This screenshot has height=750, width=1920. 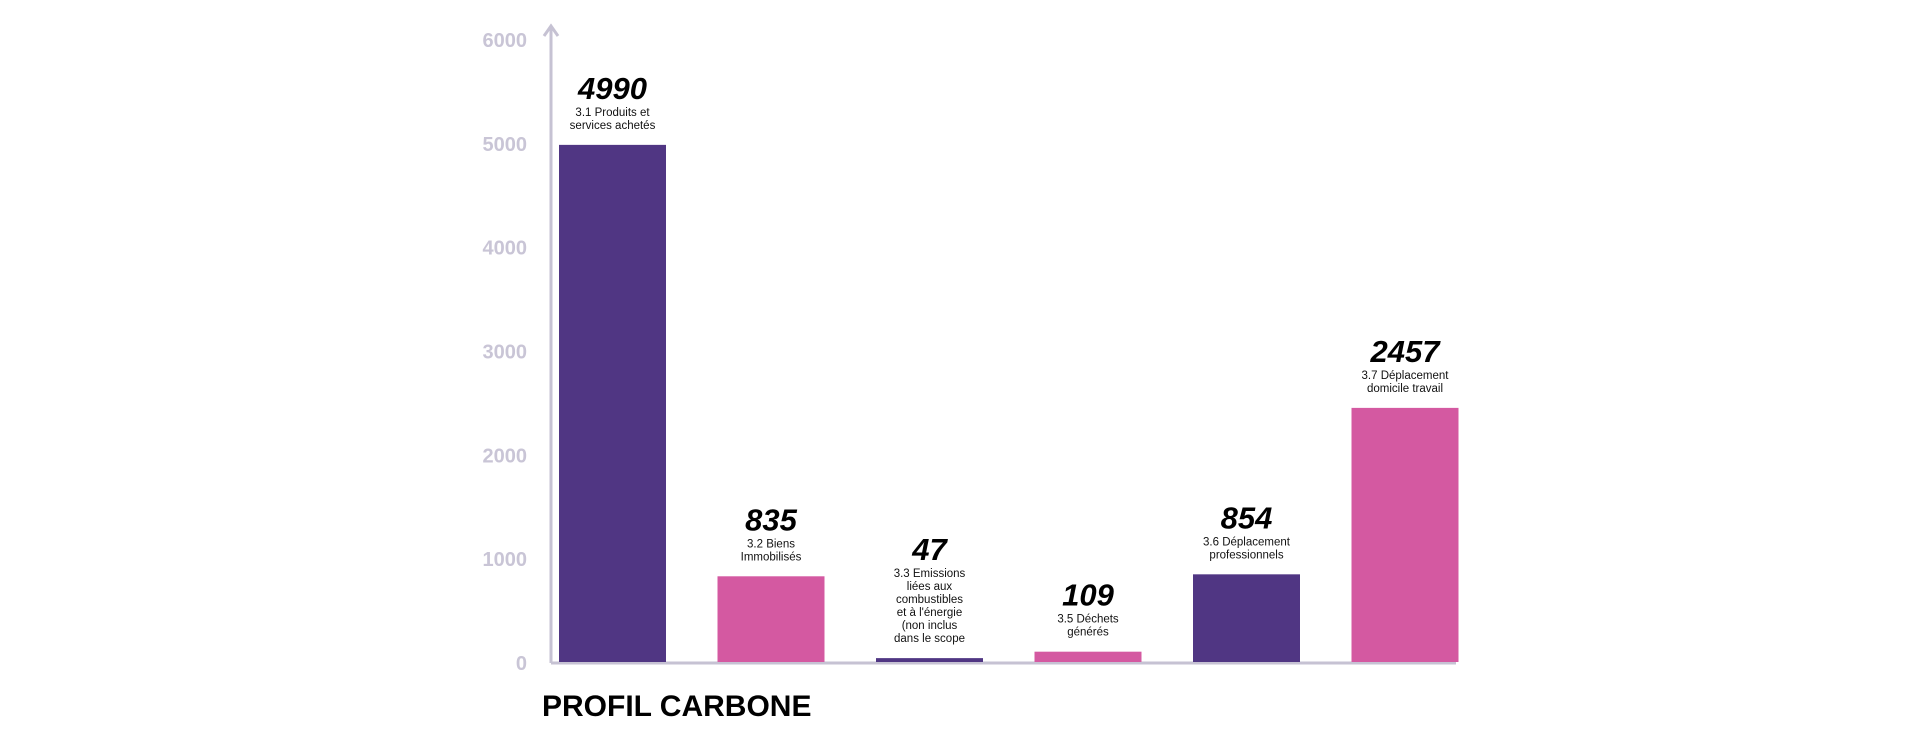 What do you see at coordinates (930, 574) in the screenshot?
I see `bar-category-label-line: 3.3 Emissions` at bounding box center [930, 574].